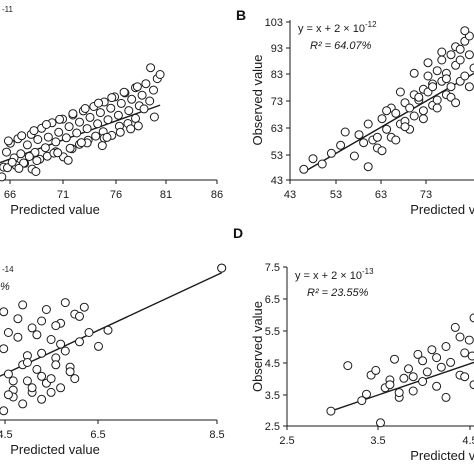 The image size is (474, 474). Describe the element at coordinates (337, 27) in the screenshot. I see `fit-equation: y = x + 2 × 10-12` at that location.